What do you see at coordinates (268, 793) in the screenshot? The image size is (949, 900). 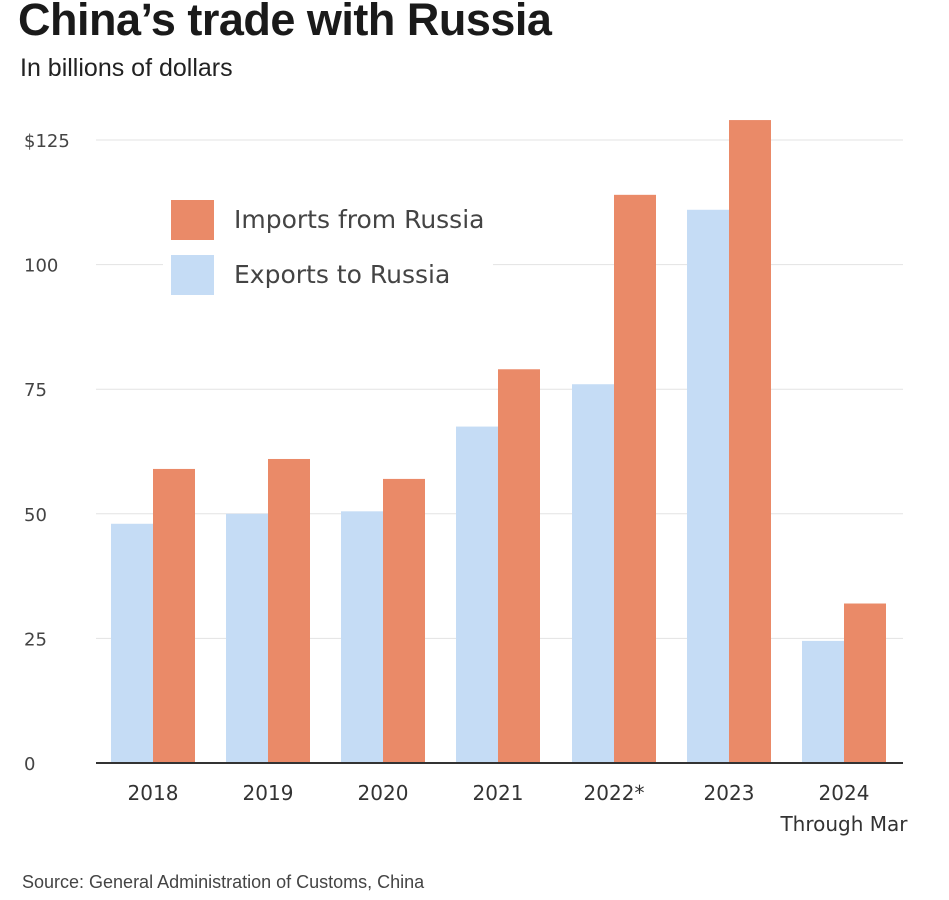 I see `x-tick-label-1: 2019` at bounding box center [268, 793].